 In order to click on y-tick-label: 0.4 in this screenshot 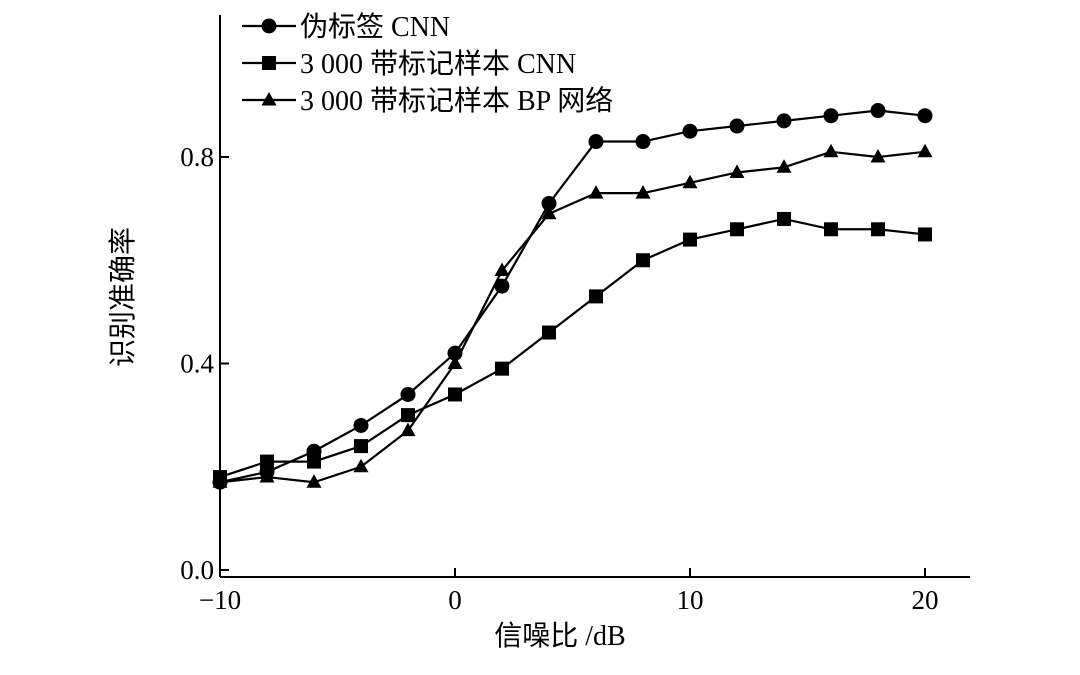, I will do `click(197, 364)`.